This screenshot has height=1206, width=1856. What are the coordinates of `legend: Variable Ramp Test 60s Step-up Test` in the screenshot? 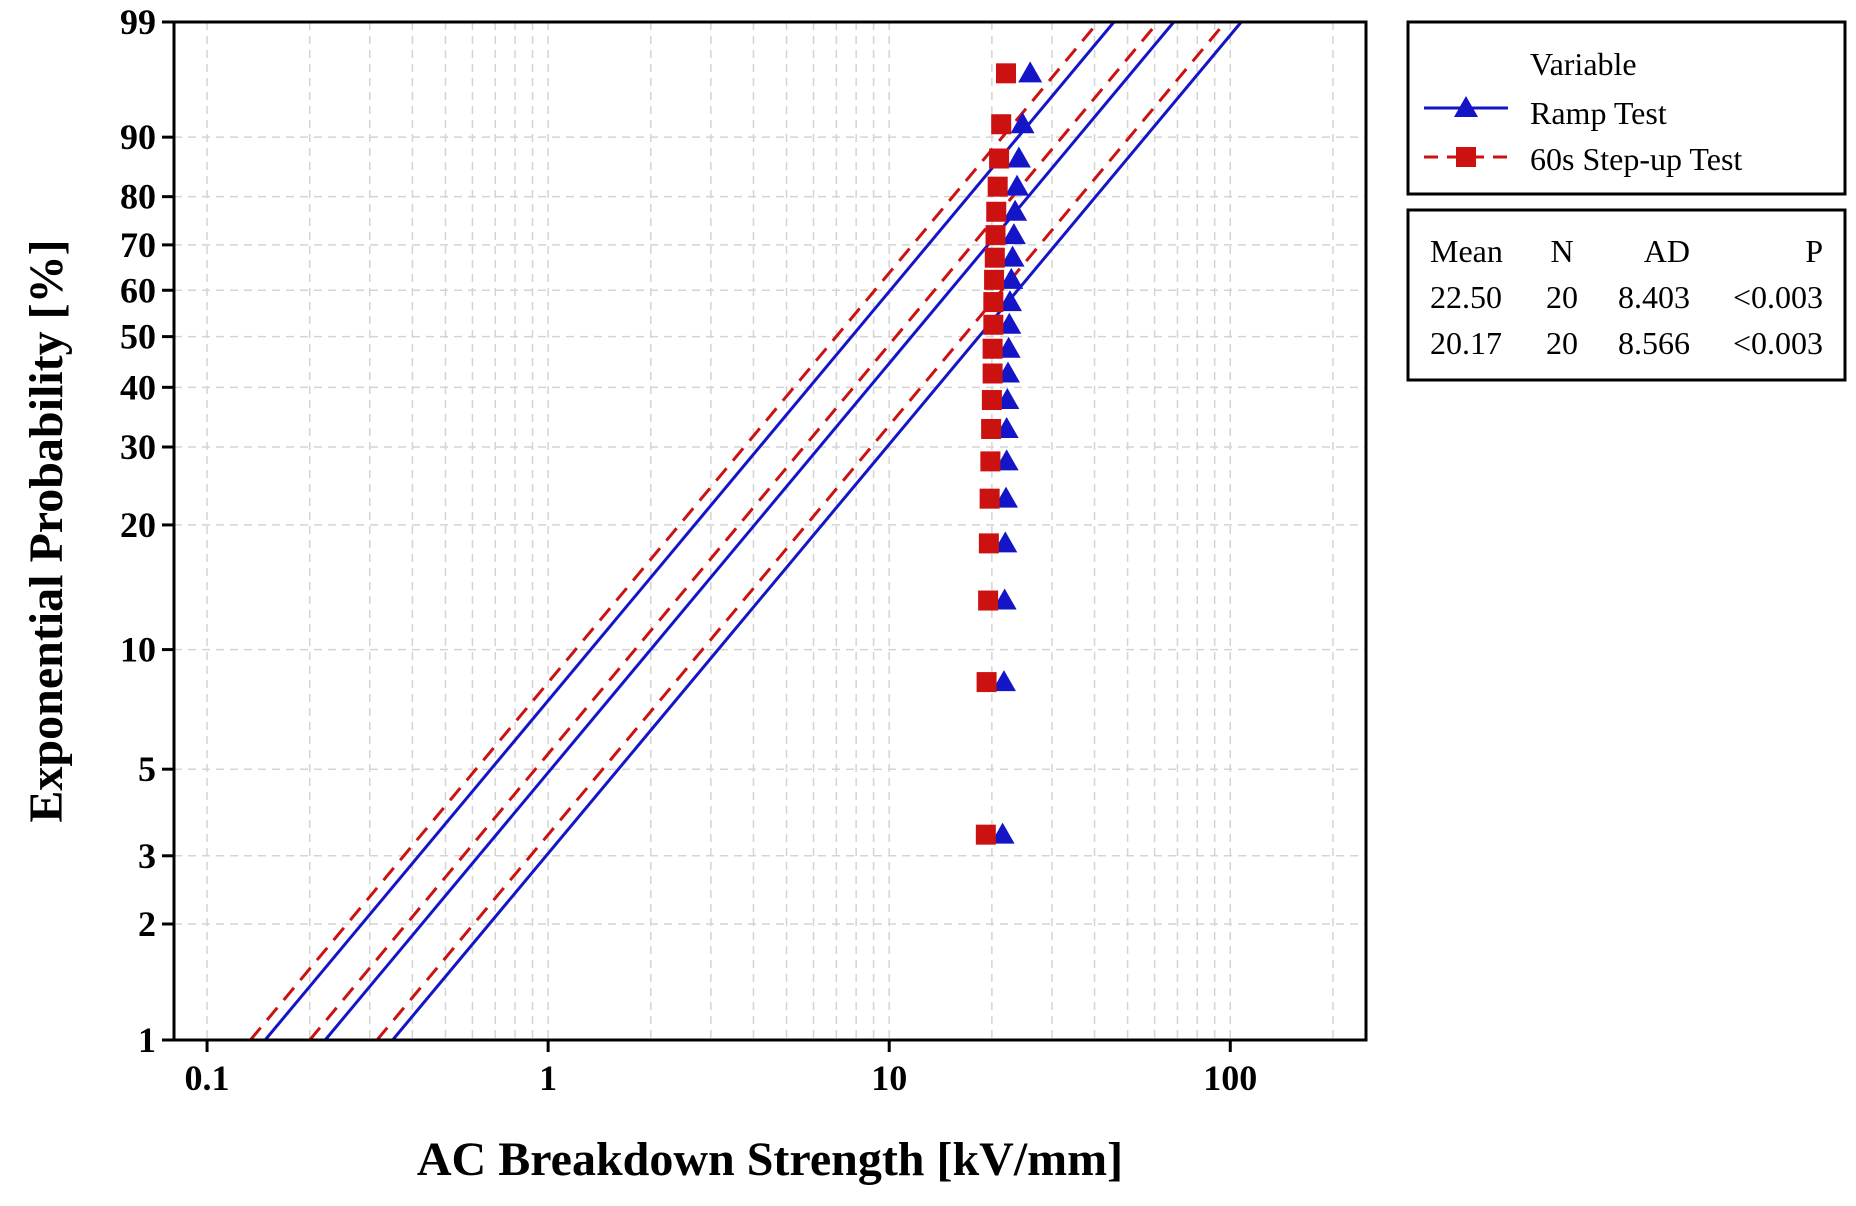 It's located at (1626, 108).